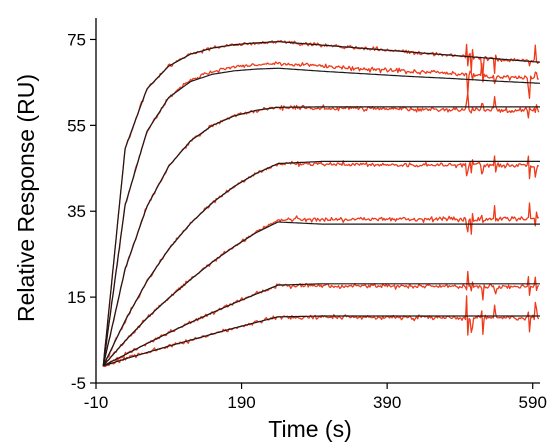  What do you see at coordinates (309, 429) in the screenshot?
I see `x-axis-title: Time (s)` at bounding box center [309, 429].